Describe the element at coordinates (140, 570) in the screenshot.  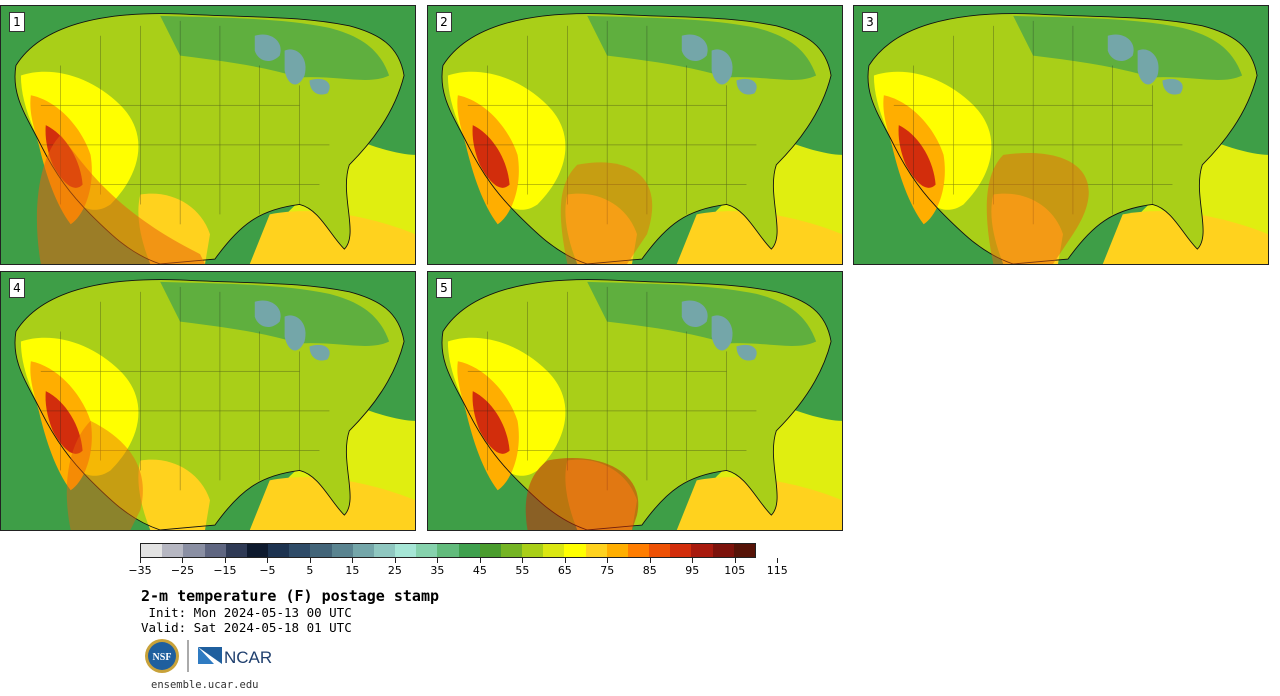
I see `colorbar-tick-label: −35` at that location.